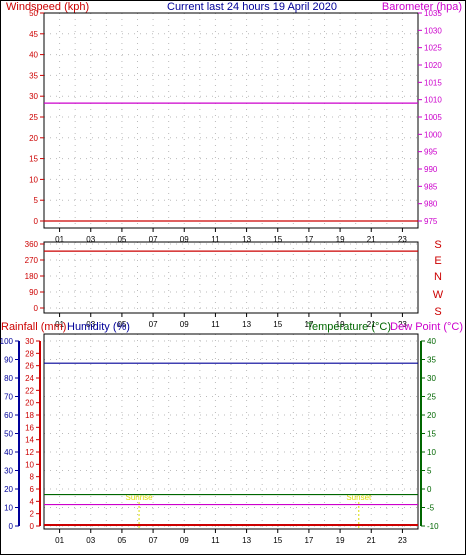  Describe the element at coordinates (33, 55) in the screenshot. I see `windspeed-axis-tick-label: 40` at that location.